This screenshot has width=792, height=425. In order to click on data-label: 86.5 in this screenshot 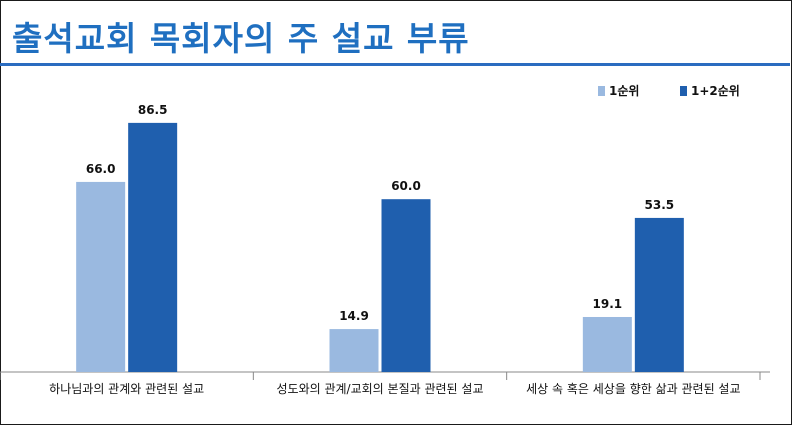, I will do `click(153, 110)`.